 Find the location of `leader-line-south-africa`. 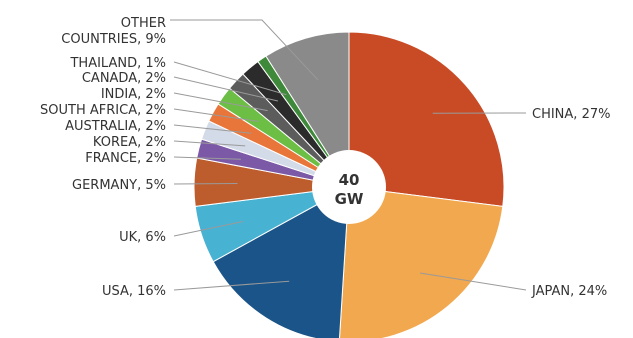

leader-line-south-africa is located at coordinates (216, 115).